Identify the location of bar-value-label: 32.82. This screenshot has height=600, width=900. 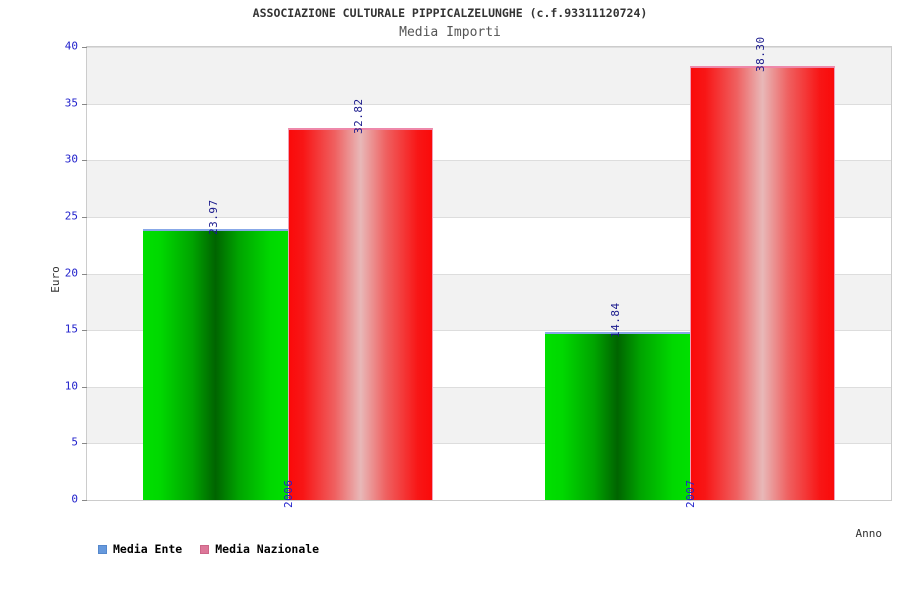
(358, 116).